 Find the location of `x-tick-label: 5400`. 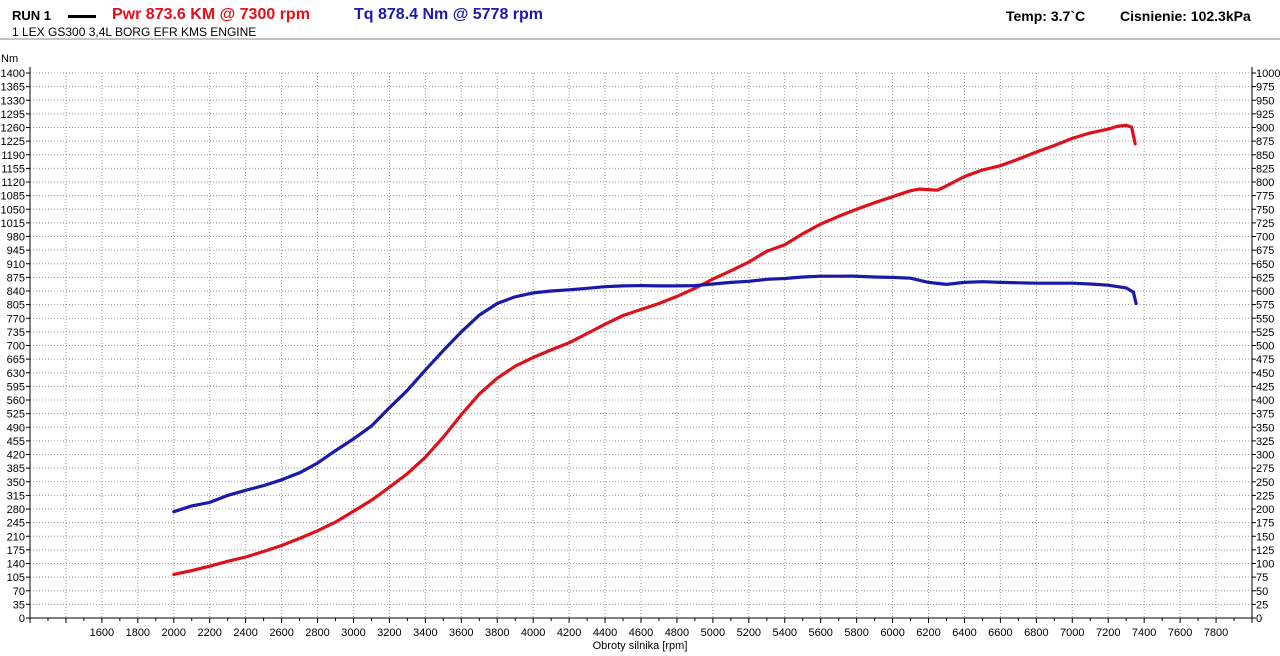

x-tick-label: 5400 is located at coordinates (785, 633).